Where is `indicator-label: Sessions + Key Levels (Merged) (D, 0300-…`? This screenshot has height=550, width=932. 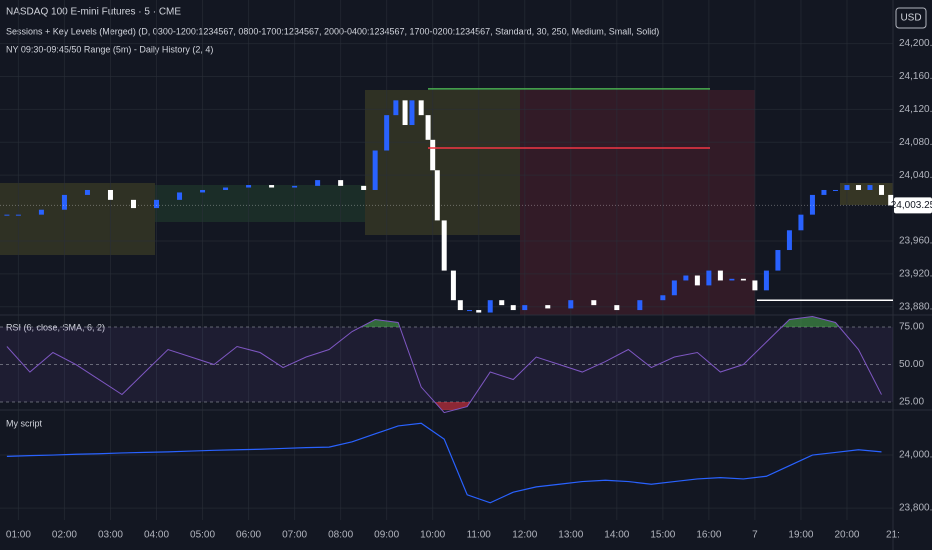 indicator-label: Sessions + Key Levels (Merged) (D, 0300-… is located at coordinates (332, 31).